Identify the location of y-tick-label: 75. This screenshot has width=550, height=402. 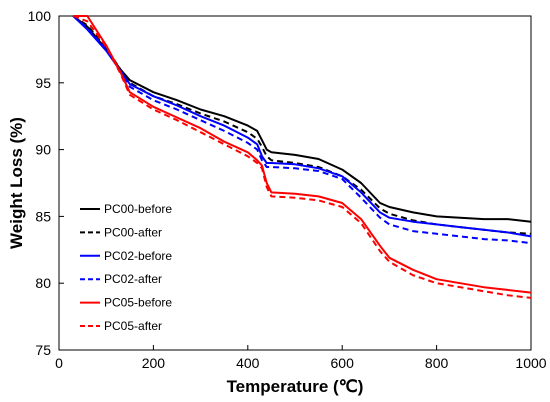
(43, 350).